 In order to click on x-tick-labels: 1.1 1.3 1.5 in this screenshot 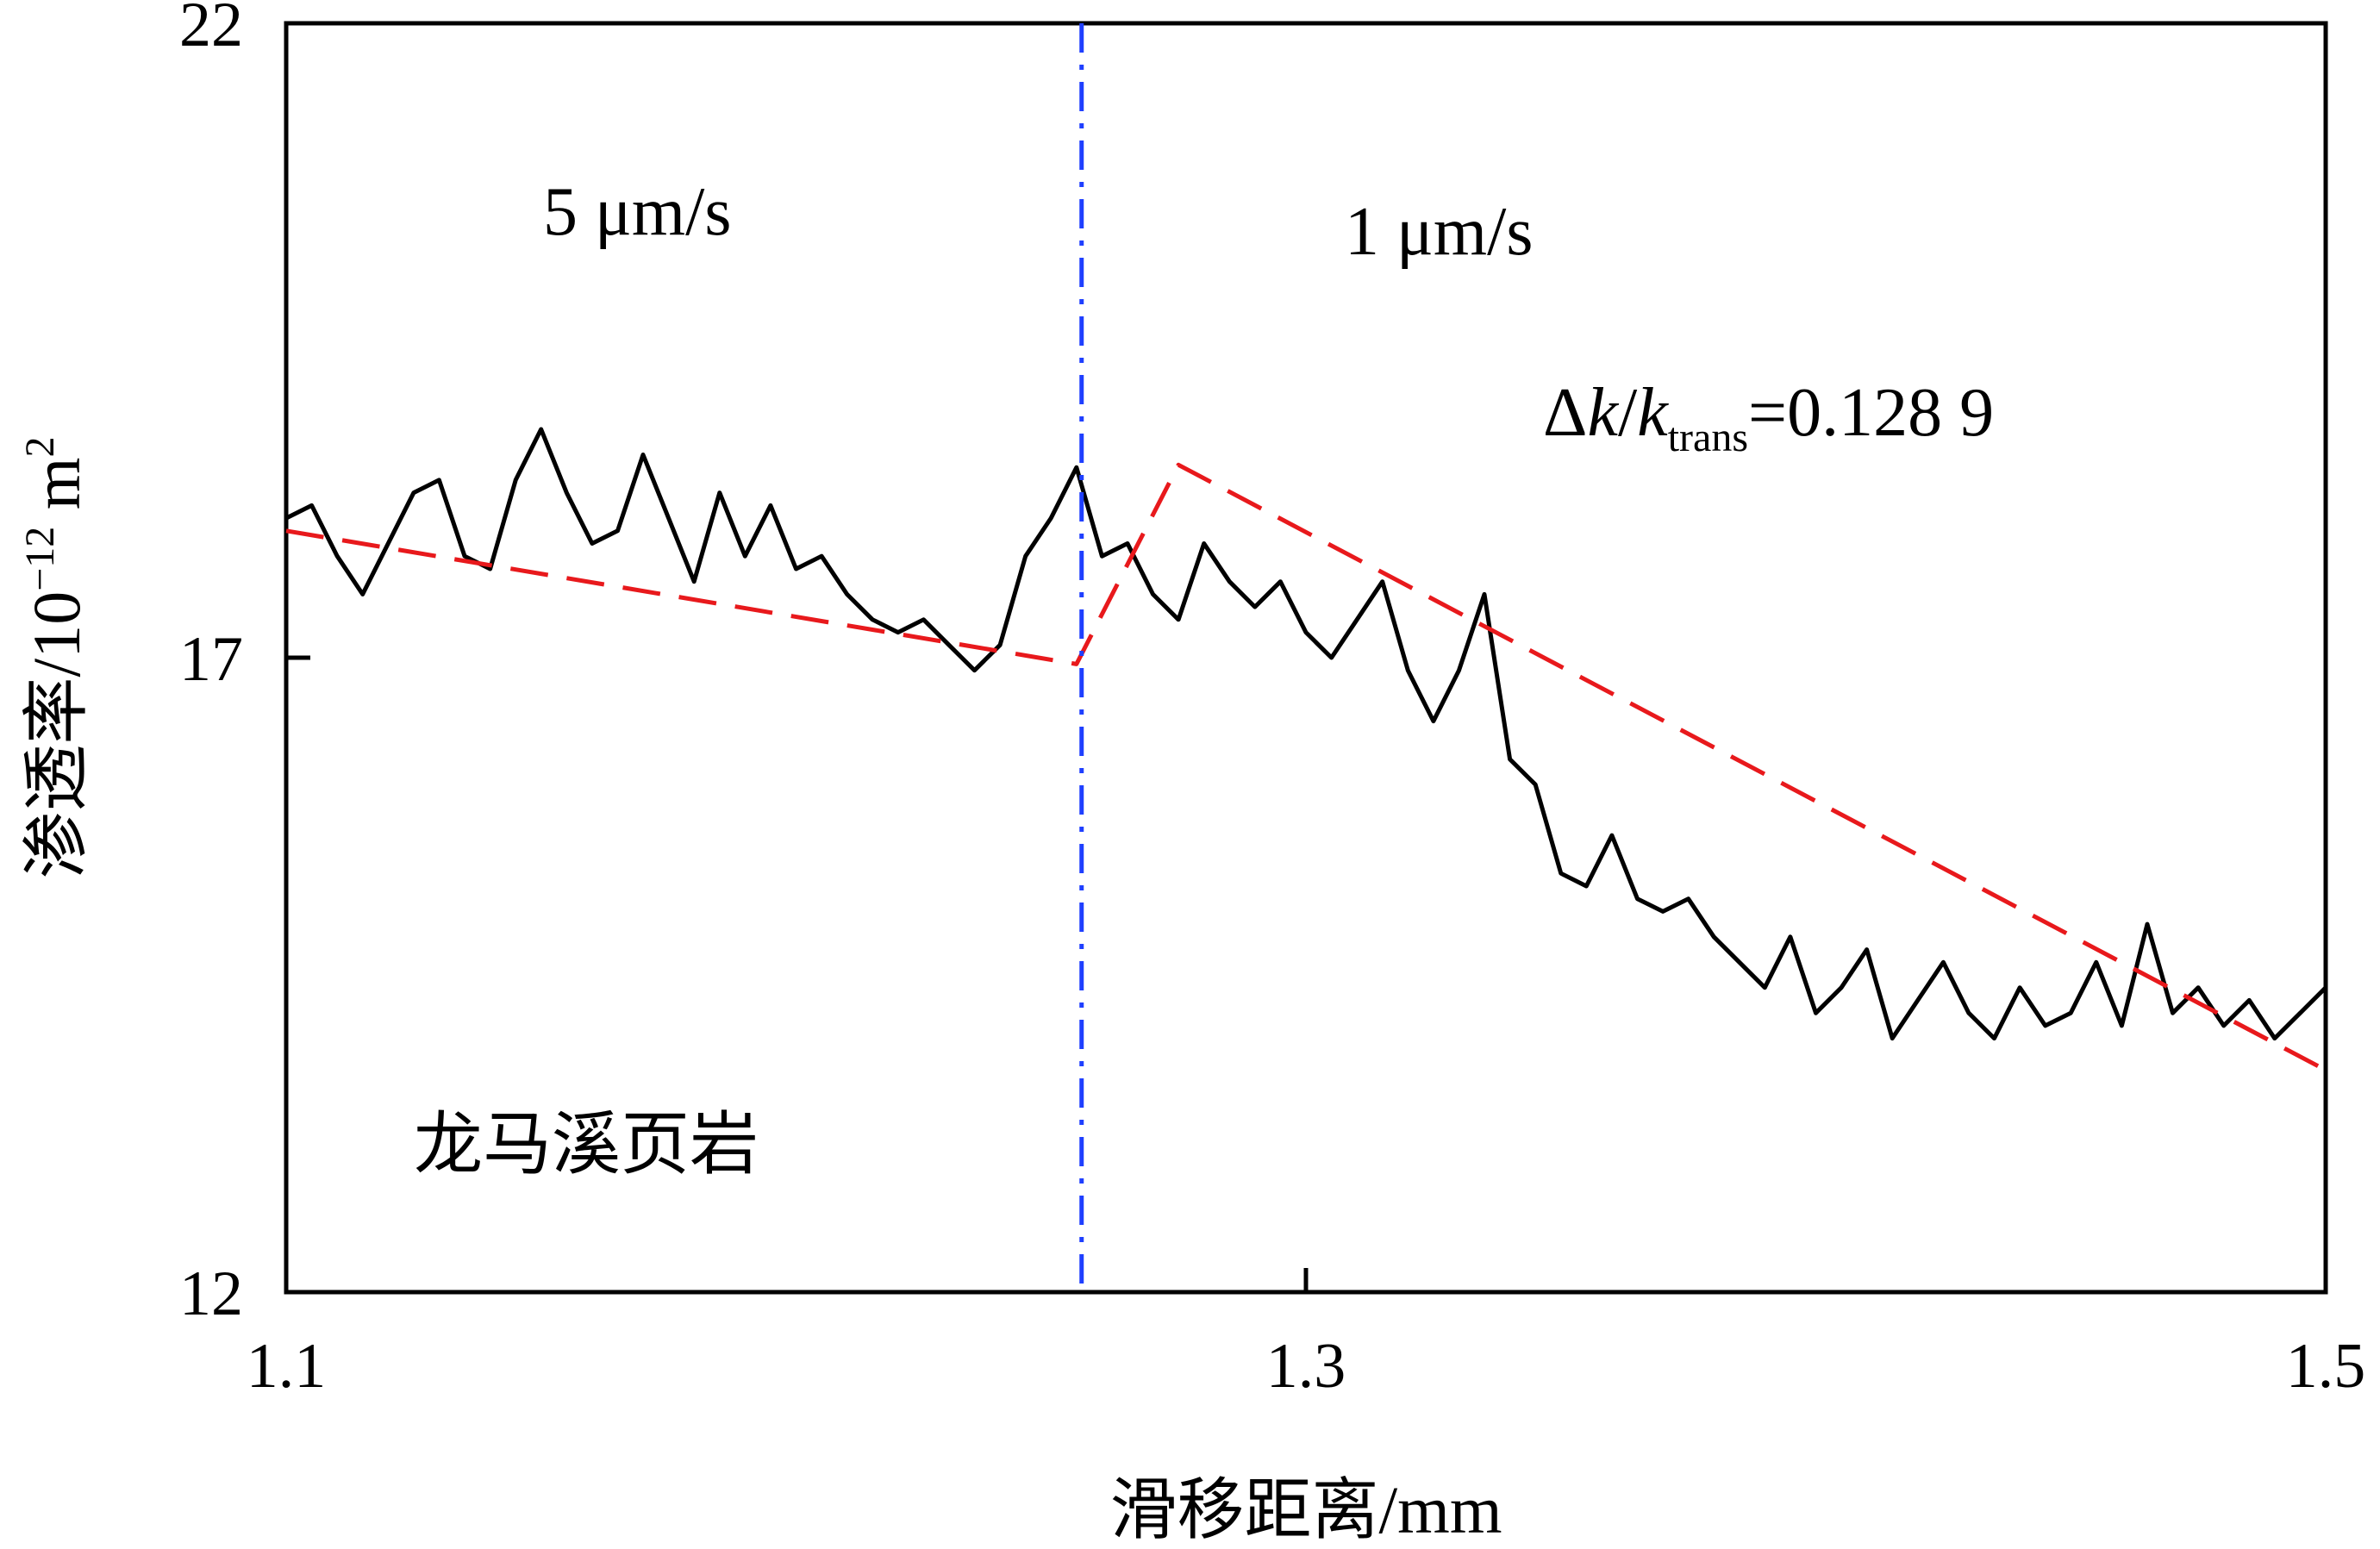, I will do `click(1306, 1366)`.